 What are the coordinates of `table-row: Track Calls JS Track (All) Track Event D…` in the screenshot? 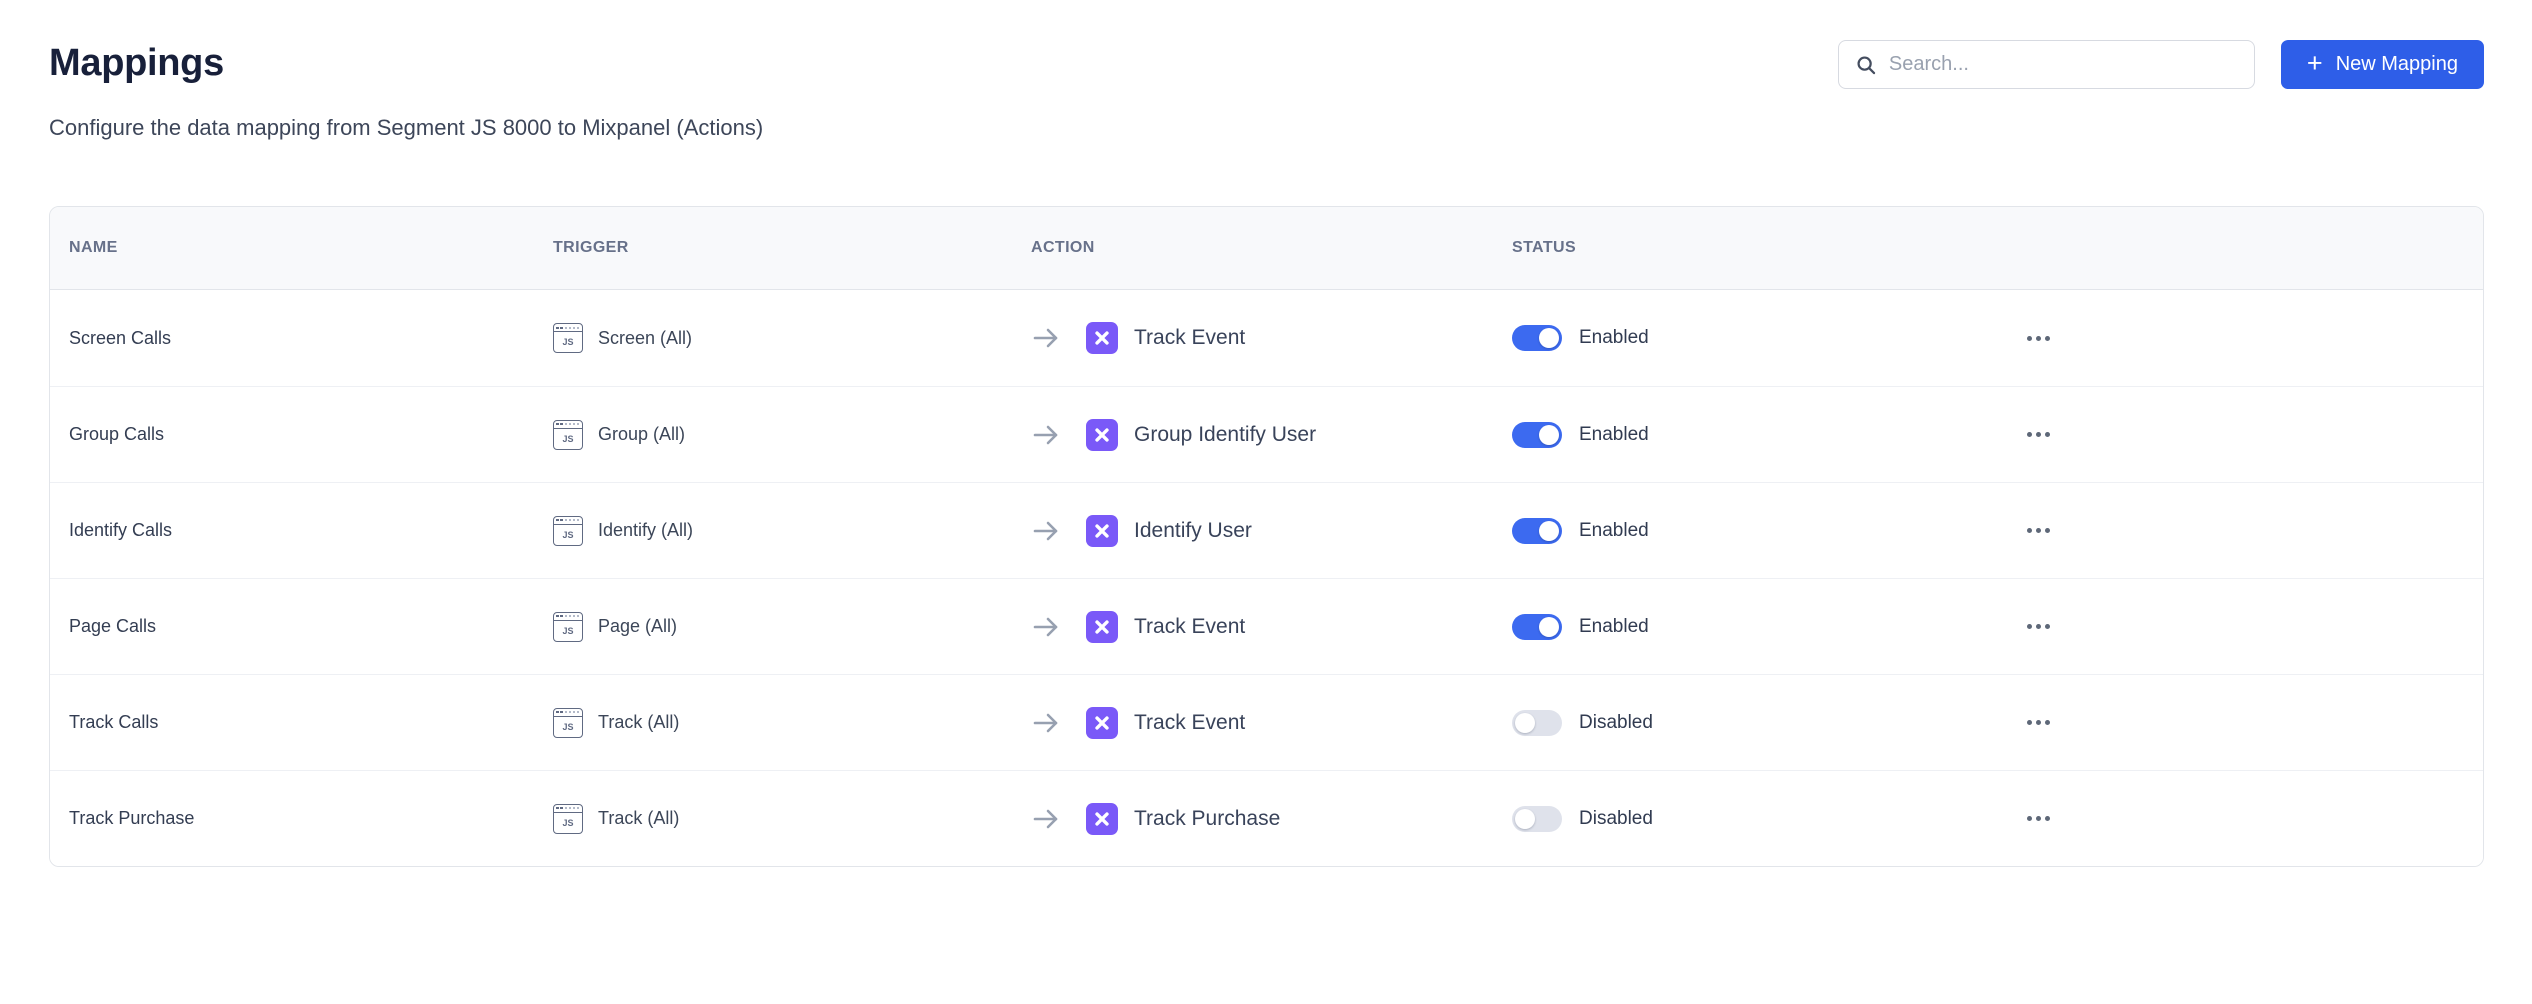 It's located at (1266, 722).